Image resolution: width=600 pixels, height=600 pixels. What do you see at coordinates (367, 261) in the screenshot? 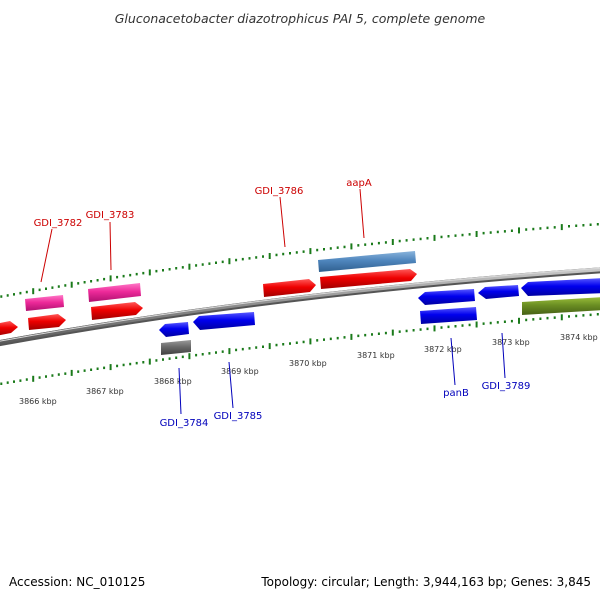
I see `gene-steel` at bounding box center [367, 261].